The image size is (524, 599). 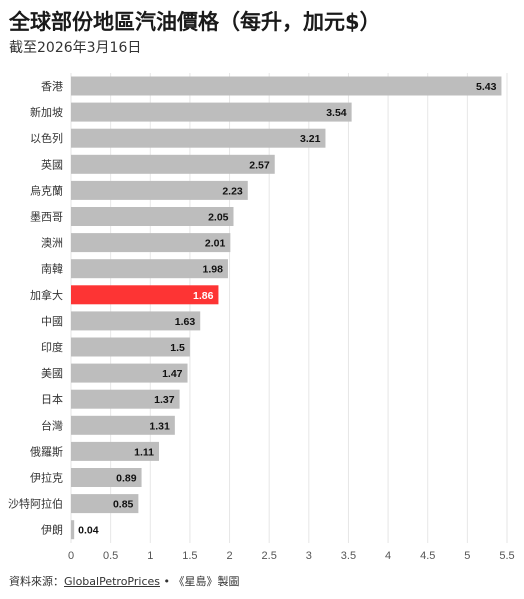 What do you see at coordinates (46, 138) in the screenshot?
I see `category-label: 以色列` at bounding box center [46, 138].